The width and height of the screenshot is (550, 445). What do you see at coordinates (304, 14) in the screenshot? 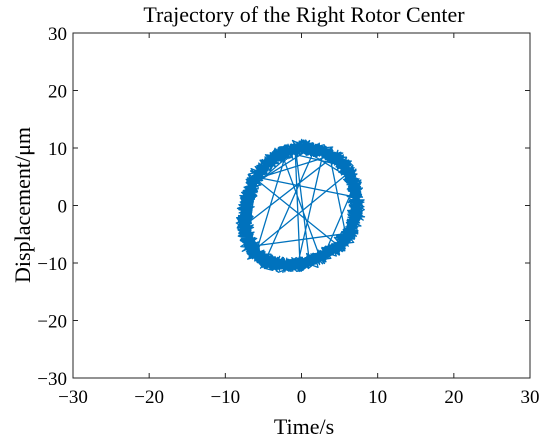
I see `chart-title: Trajectory of the Right Rotor Center` at bounding box center [304, 14].